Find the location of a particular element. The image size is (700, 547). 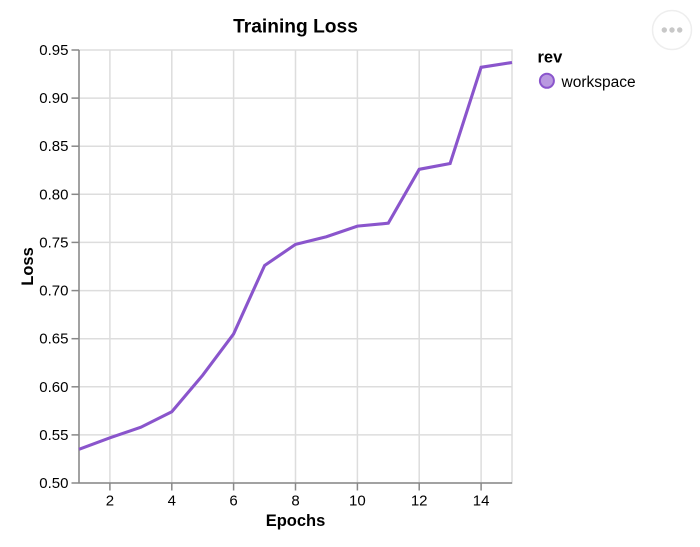

svg-text: 4 is located at coordinates (172, 501).